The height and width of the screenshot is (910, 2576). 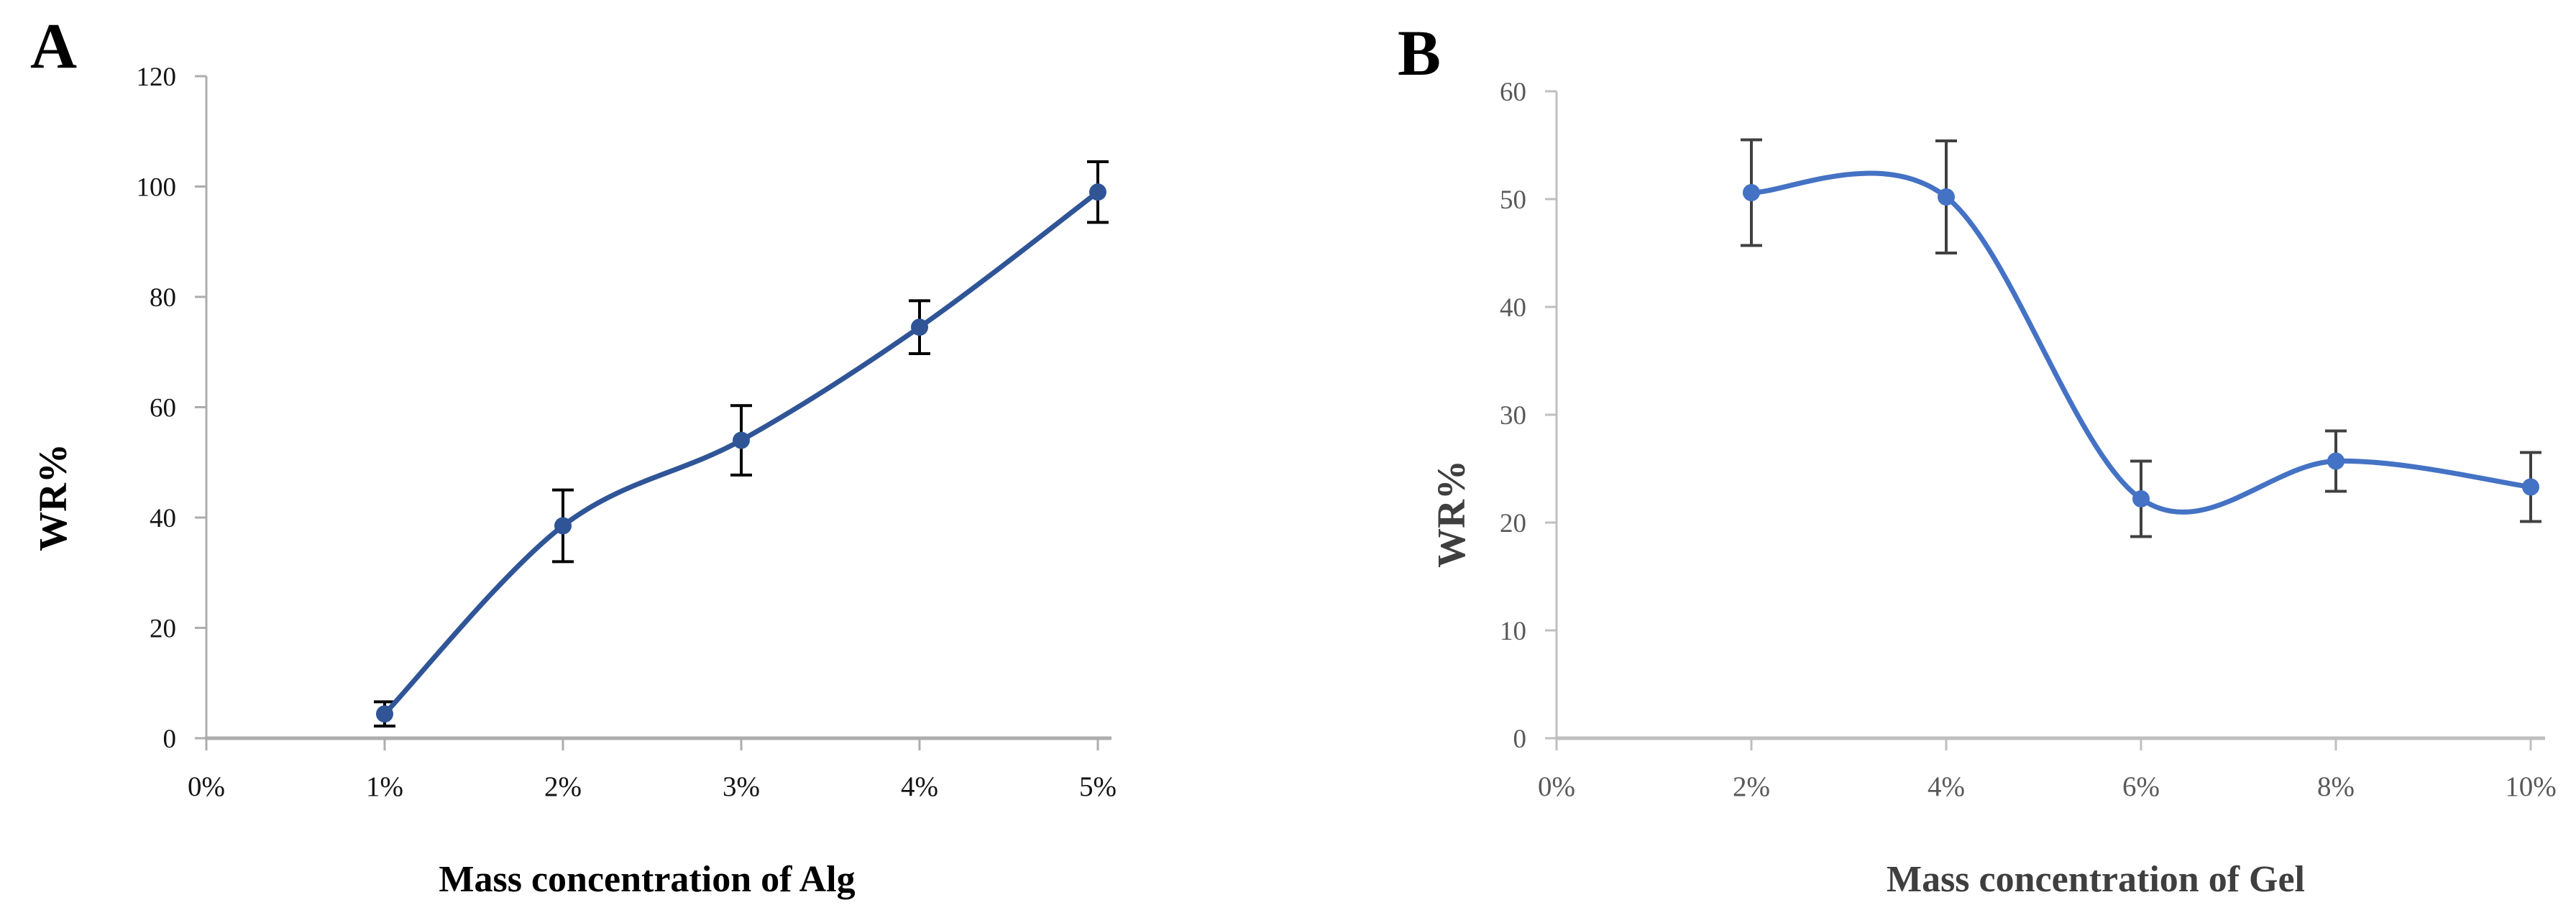 What do you see at coordinates (157, 188) in the screenshot?
I see `y-tick-label: 100` at bounding box center [157, 188].